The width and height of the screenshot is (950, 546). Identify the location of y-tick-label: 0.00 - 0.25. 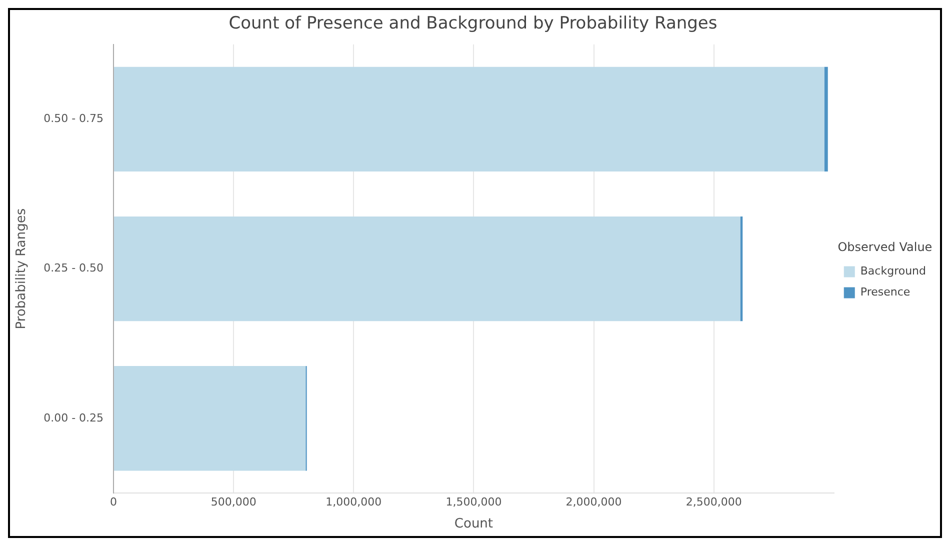
(74, 417).